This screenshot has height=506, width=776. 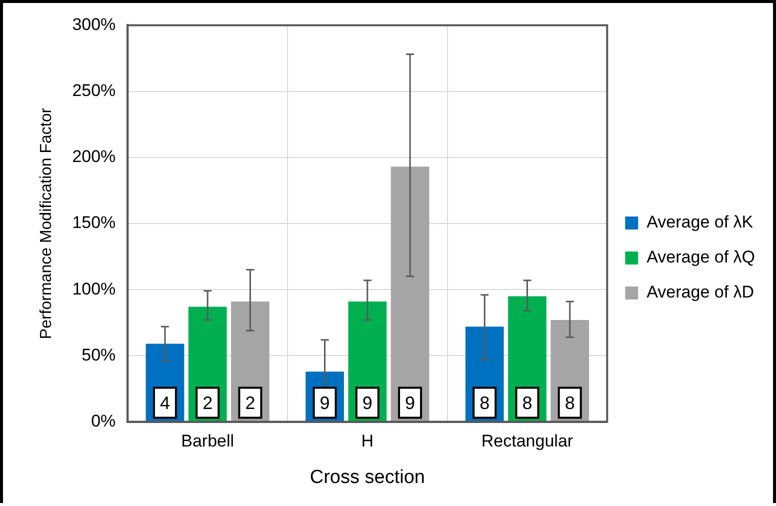 What do you see at coordinates (165, 402) in the screenshot?
I see `annotation: 4` at bounding box center [165, 402].